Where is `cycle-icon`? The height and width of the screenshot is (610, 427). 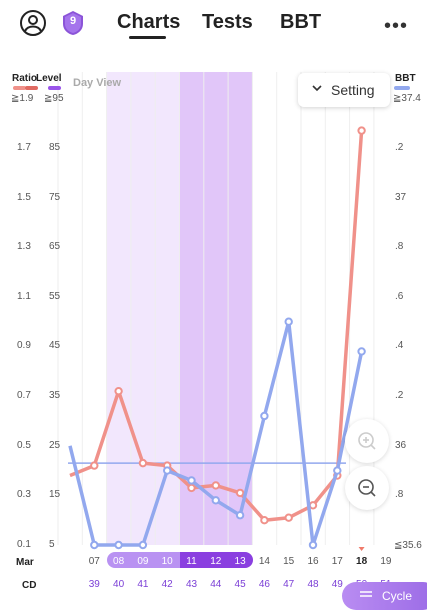 cycle-icon is located at coordinates (366, 594).